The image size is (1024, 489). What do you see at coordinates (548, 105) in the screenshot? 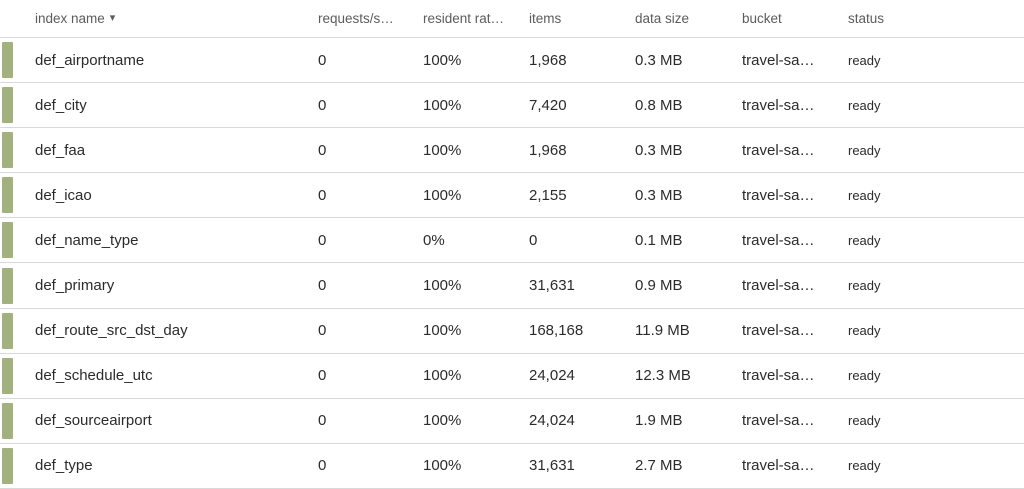
I see `items-cell: 7,420` at bounding box center [548, 105].